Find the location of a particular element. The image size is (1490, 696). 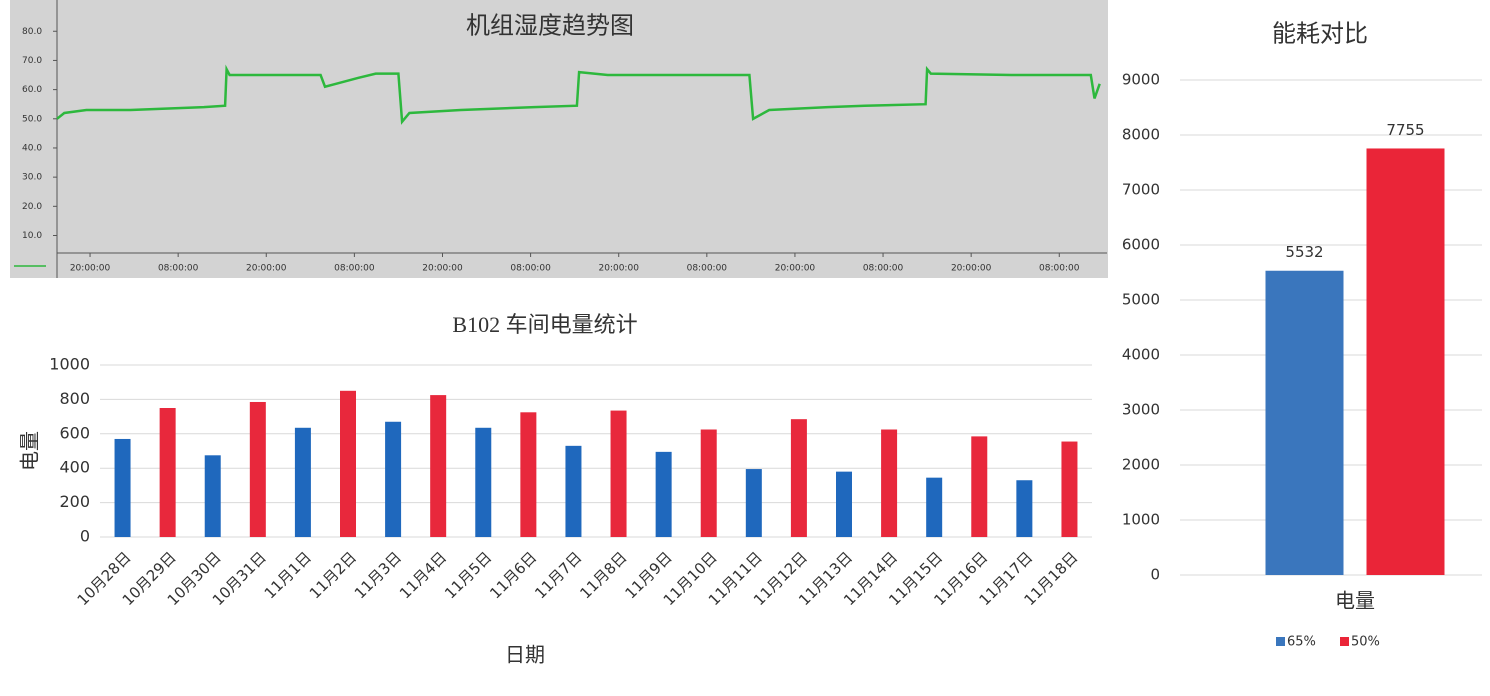

y-tick-label: 40.0 is located at coordinates (32, 148).